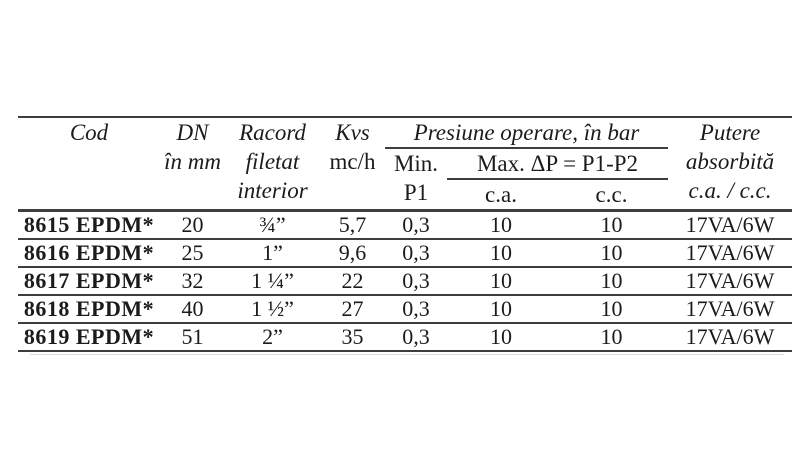  I want to click on cell-racord: 1”, so click(272, 252).